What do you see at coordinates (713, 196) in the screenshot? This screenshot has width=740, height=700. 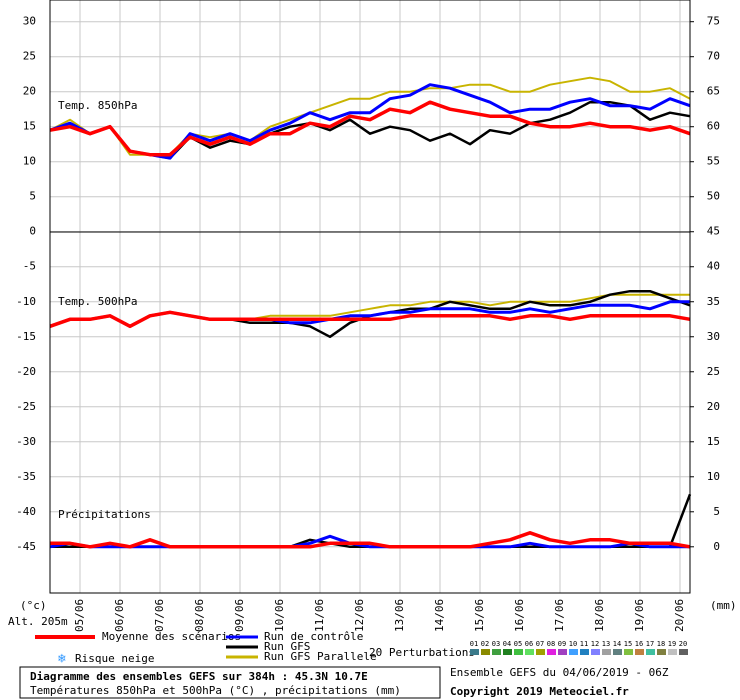 I see `y2-tick-label: 50` at bounding box center [713, 196].